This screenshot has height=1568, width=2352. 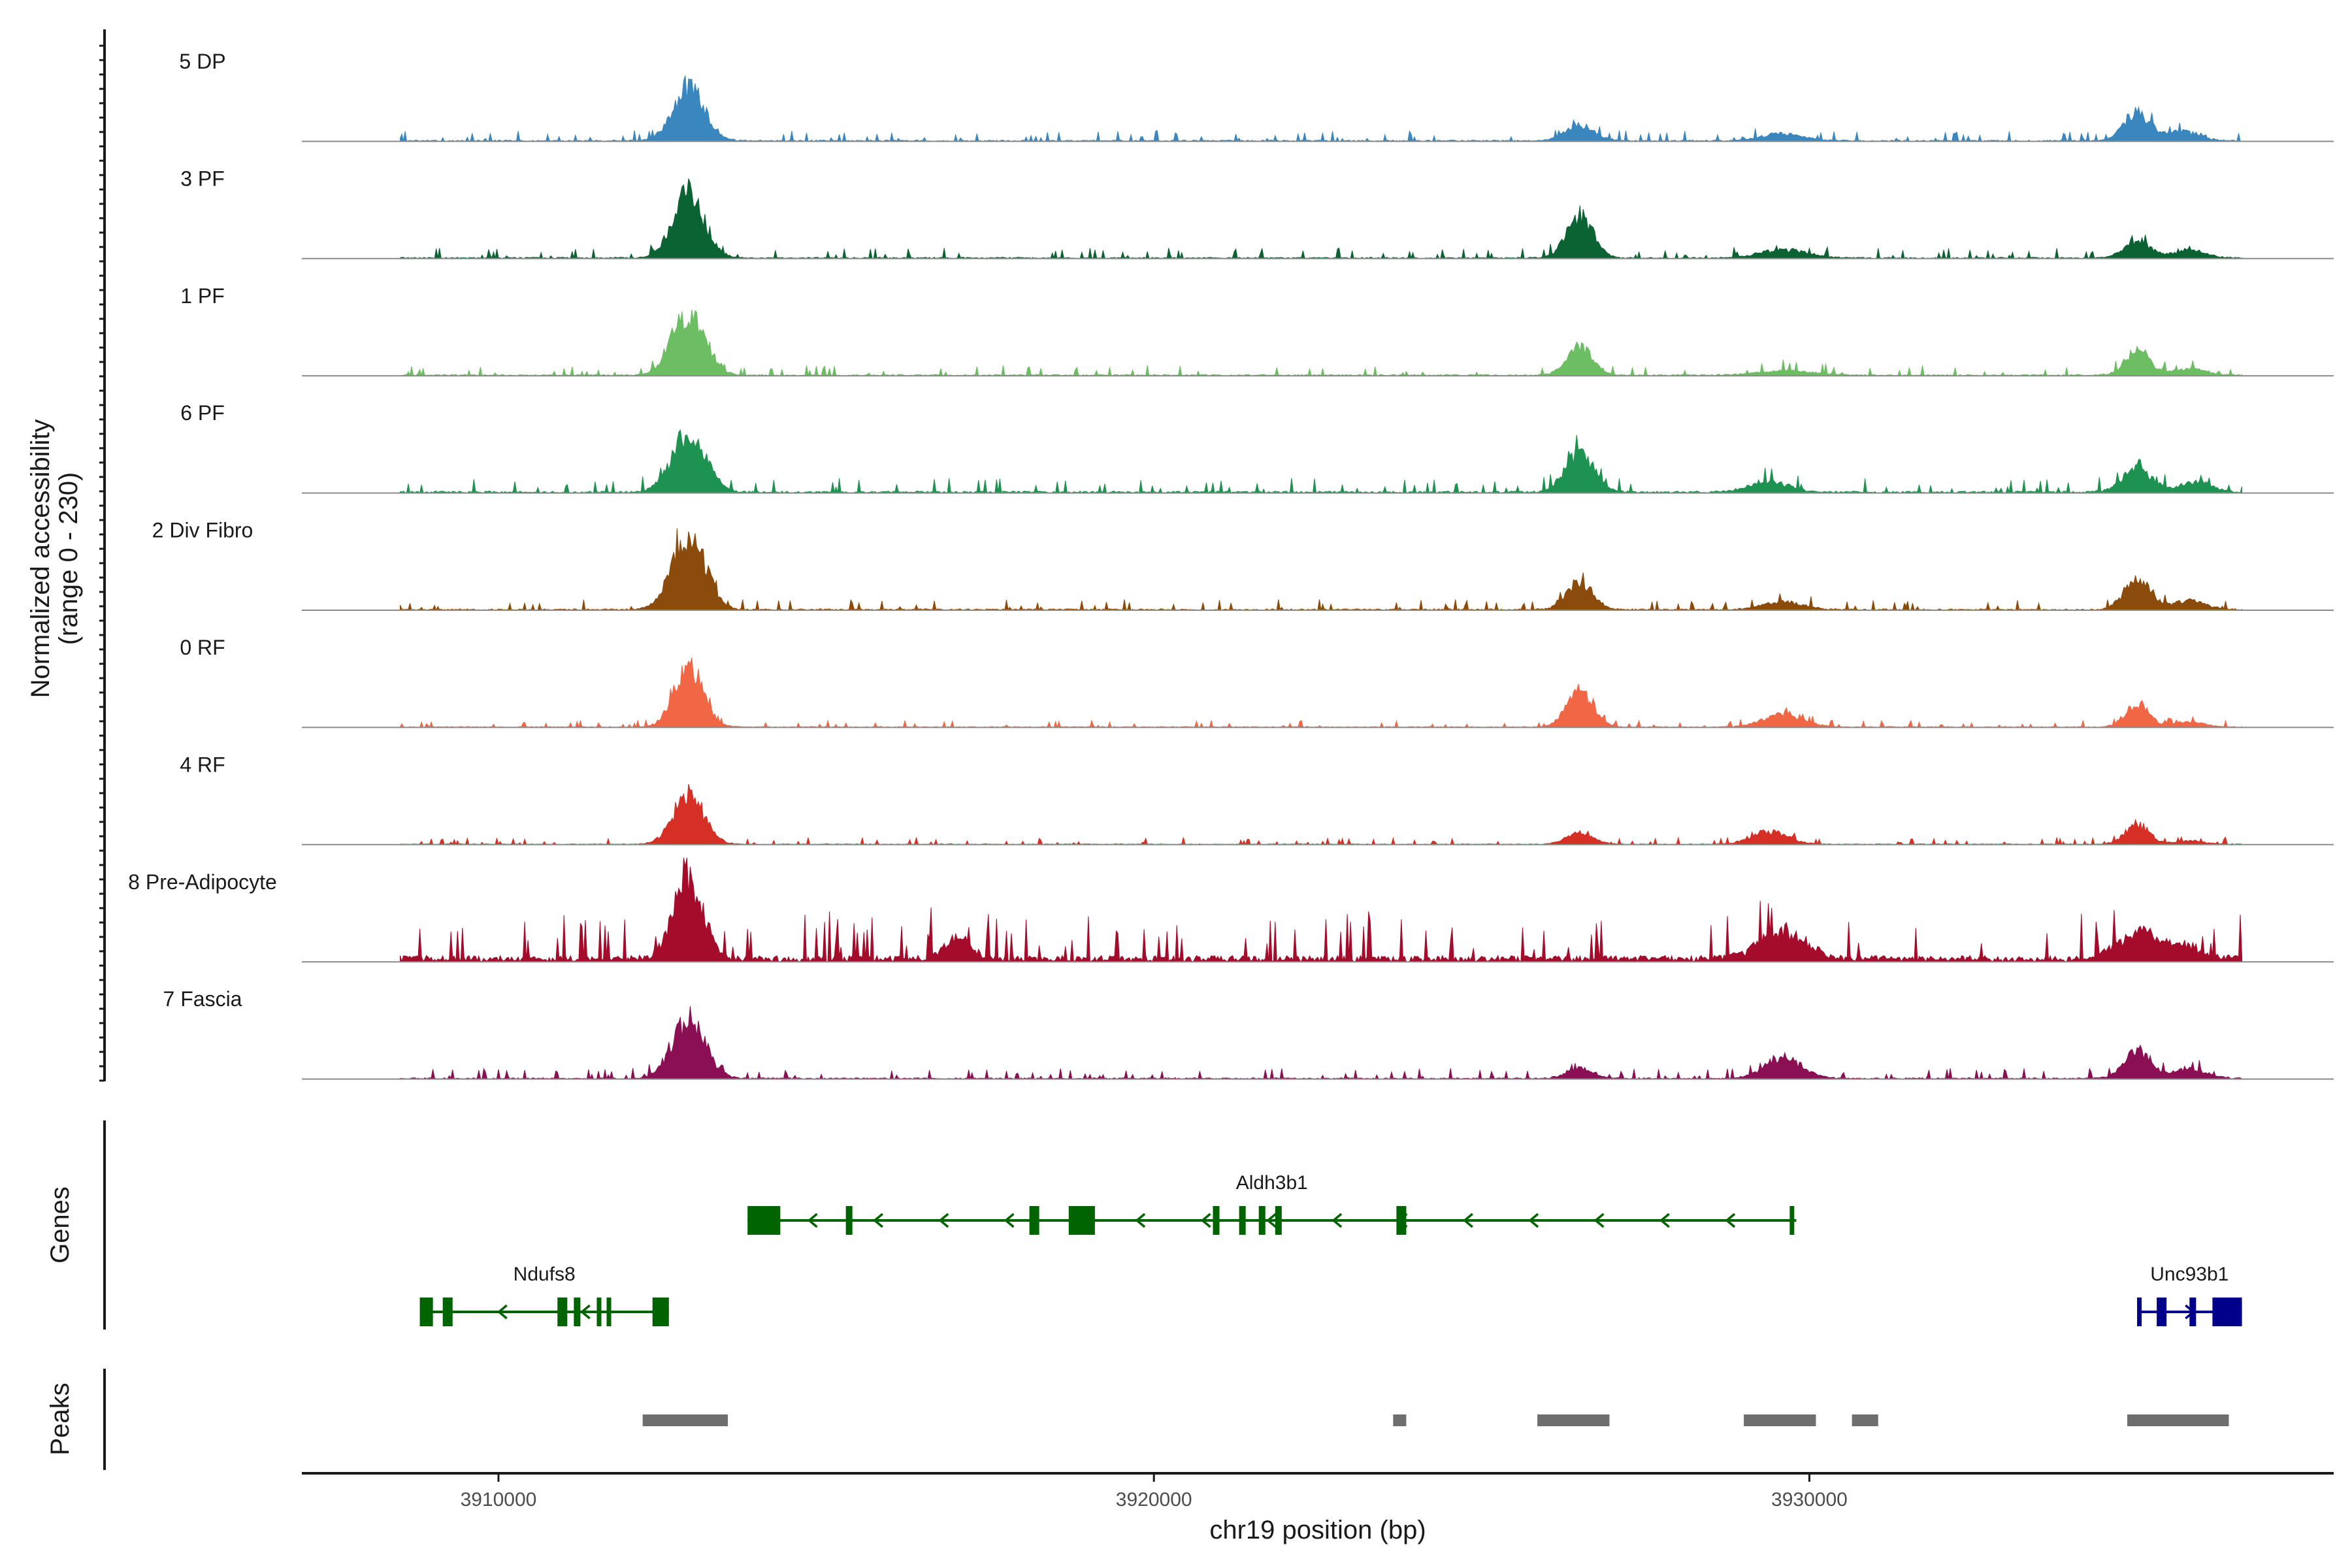 I want to click on x-axis-ticks: 3910000 3920000 3930000, so click(x=1154, y=1492).